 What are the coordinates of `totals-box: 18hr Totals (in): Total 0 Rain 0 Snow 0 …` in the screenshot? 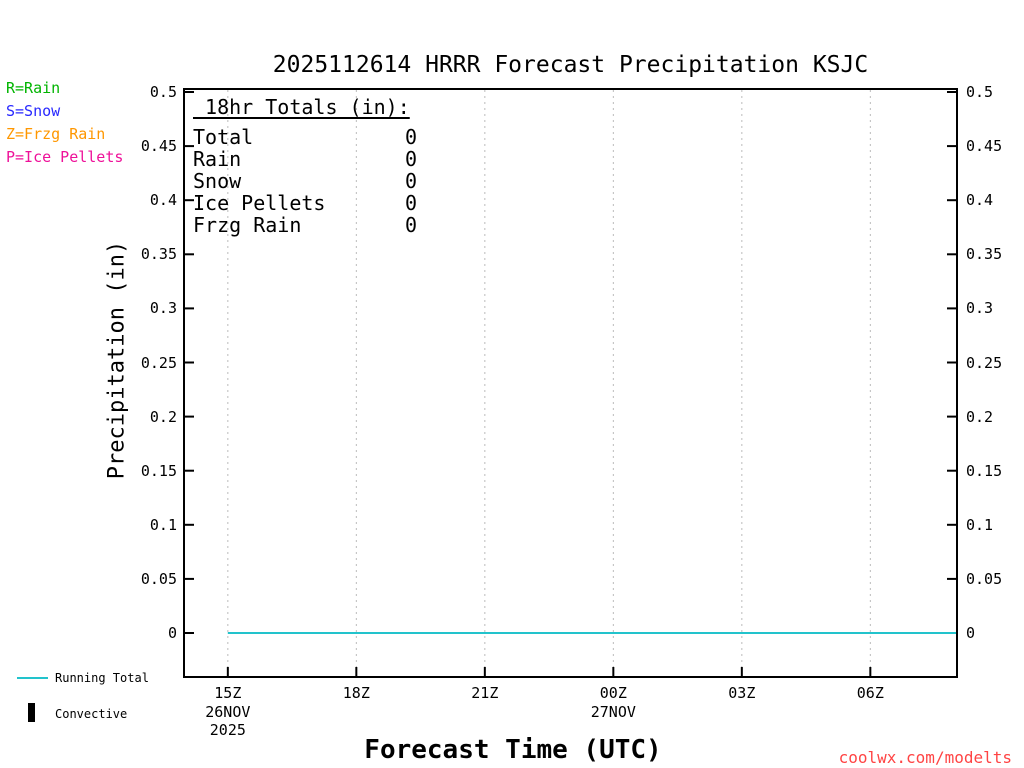 It's located at (305, 165).